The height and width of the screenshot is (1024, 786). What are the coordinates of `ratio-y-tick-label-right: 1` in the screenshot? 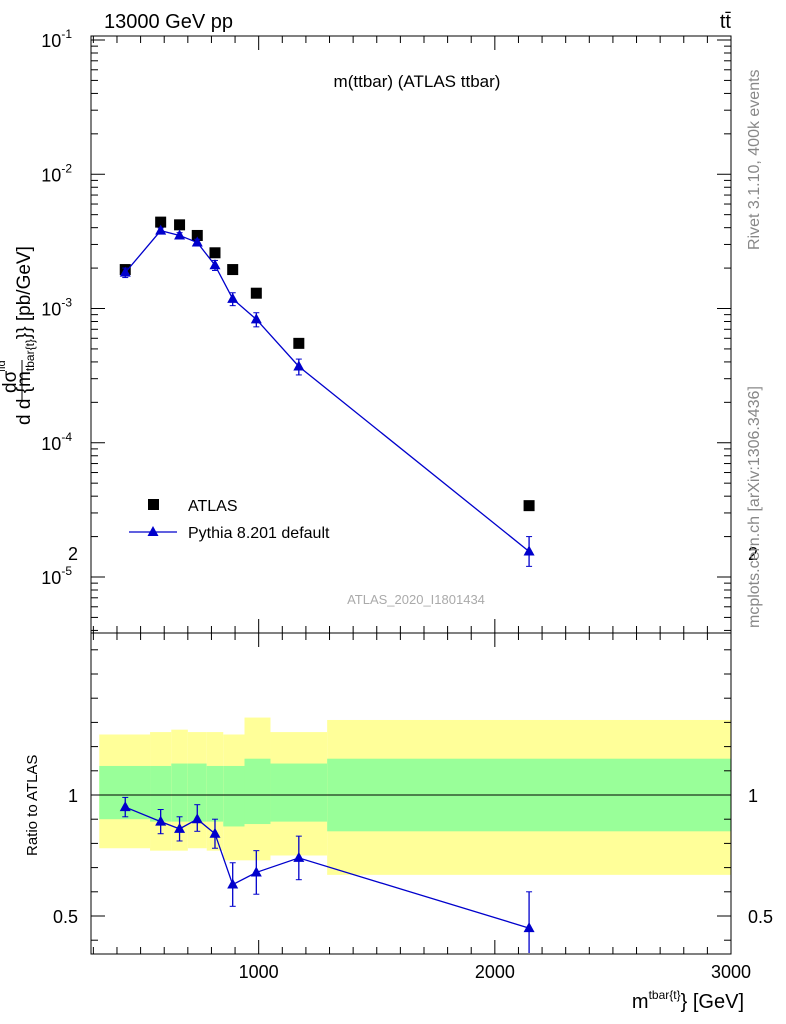 It's located at (753, 796).